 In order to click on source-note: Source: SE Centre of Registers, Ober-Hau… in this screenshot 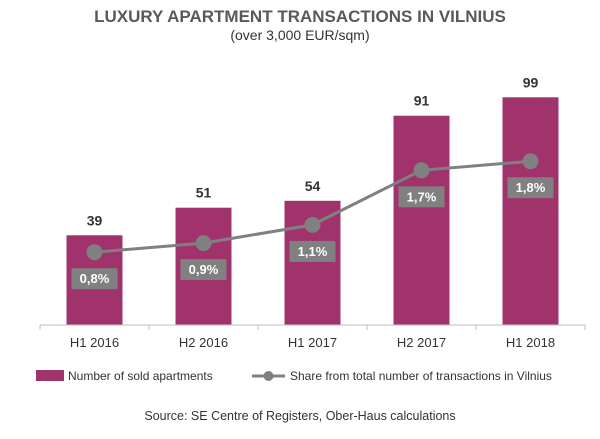, I will do `click(299, 416)`.